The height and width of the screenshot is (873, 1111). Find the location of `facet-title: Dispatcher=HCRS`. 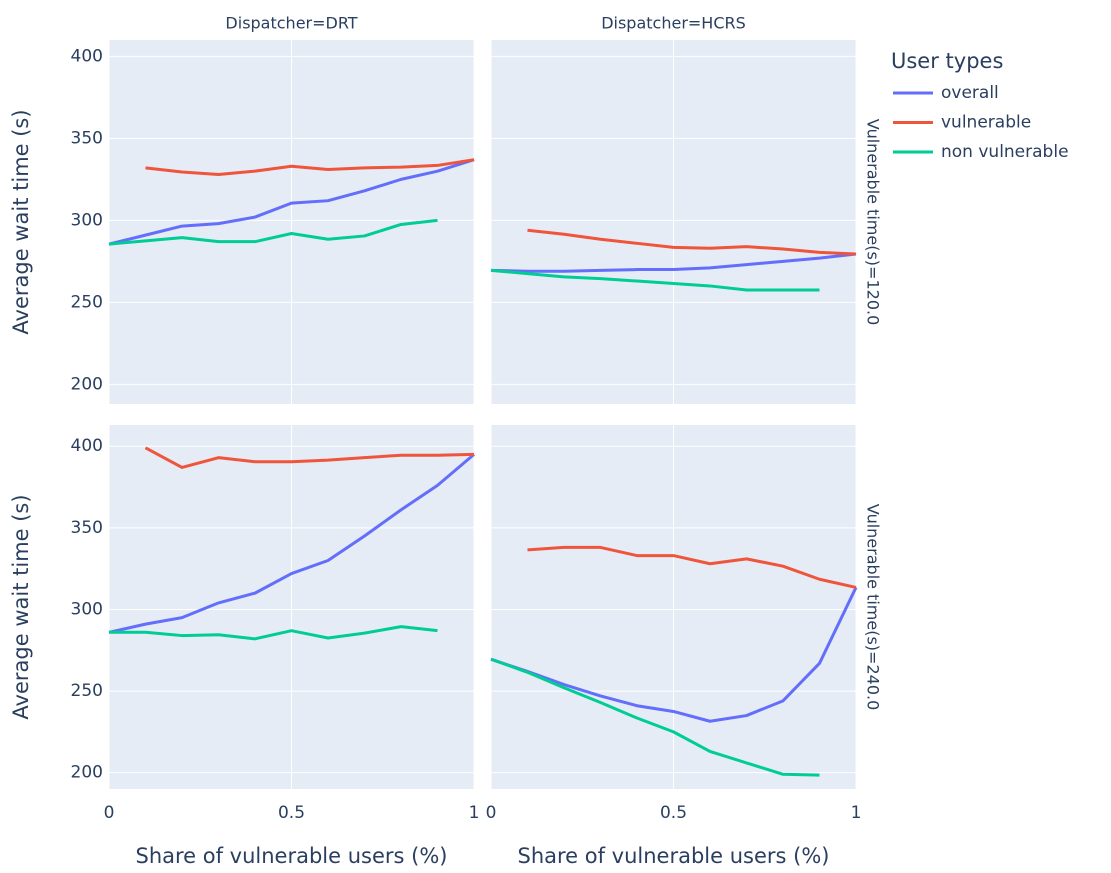

facet-title: Dispatcher=HCRS is located at coordinates (673, 23).